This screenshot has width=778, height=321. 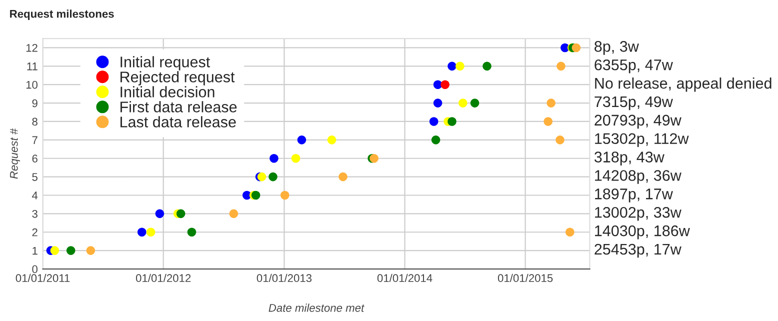 What do you see at coordinates (404, 278) in the screenshot?
I see `x-tick-label: 01/01/2014` at bounding box center [404, 278].